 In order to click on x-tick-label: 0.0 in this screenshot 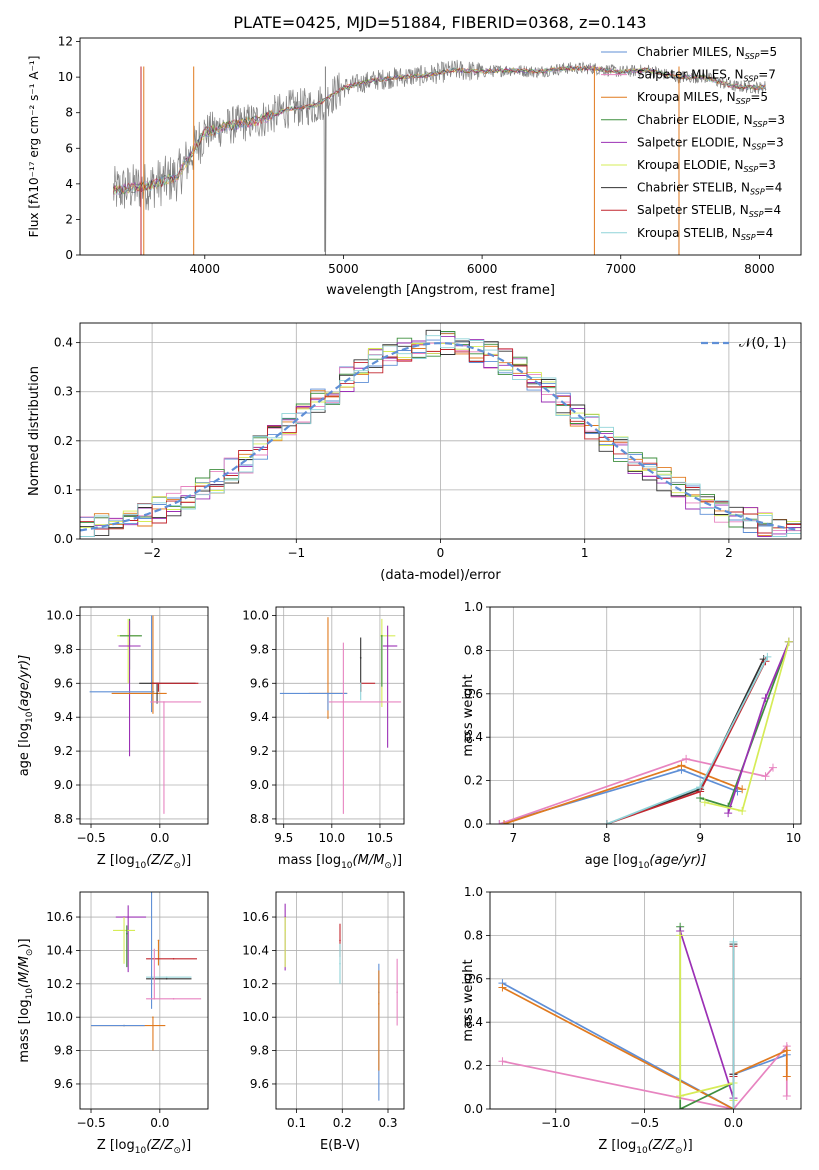, I will do `click(159, 838)`.